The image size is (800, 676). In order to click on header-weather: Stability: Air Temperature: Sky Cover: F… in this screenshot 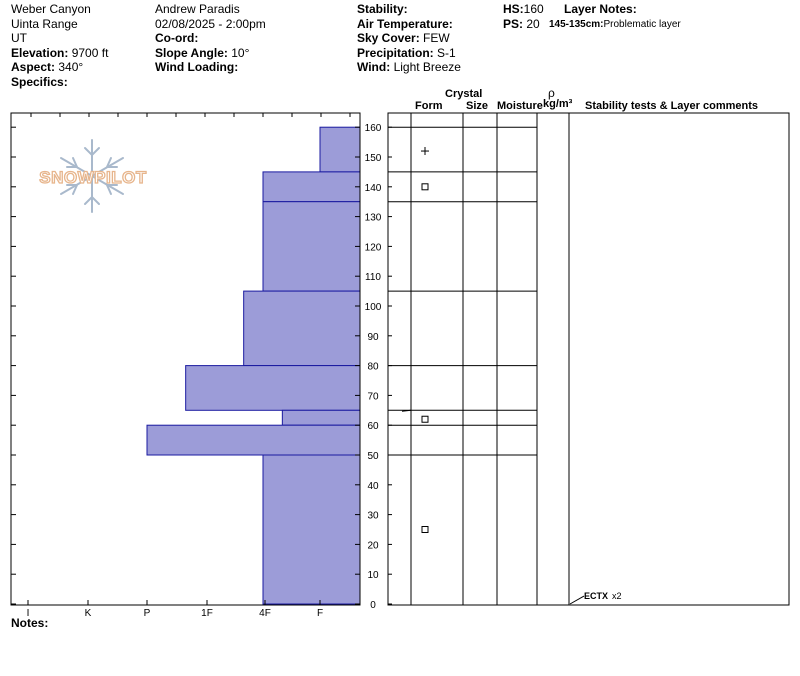, I will do `click(409, 38)`.